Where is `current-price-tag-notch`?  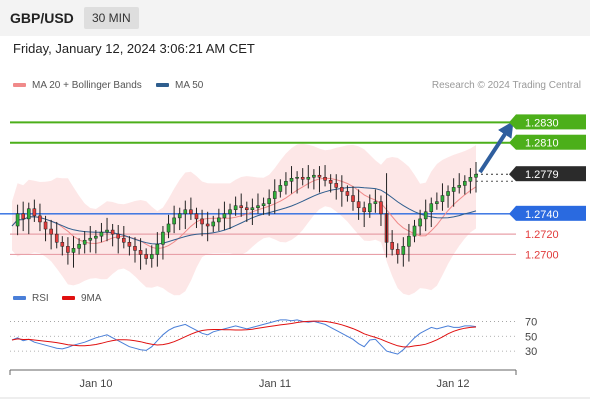
current-price-tag-notch is located at coordinates (512, 174).